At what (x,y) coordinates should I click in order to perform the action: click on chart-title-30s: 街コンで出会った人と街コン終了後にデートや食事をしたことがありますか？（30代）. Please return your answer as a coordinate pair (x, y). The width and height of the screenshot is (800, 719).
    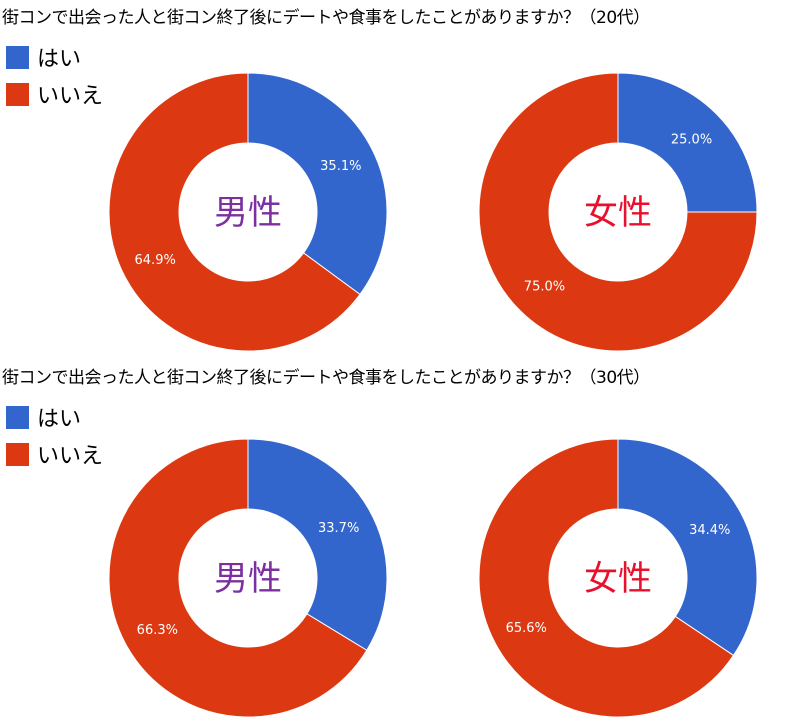
    Looking at the image, I should click on (326, 378).